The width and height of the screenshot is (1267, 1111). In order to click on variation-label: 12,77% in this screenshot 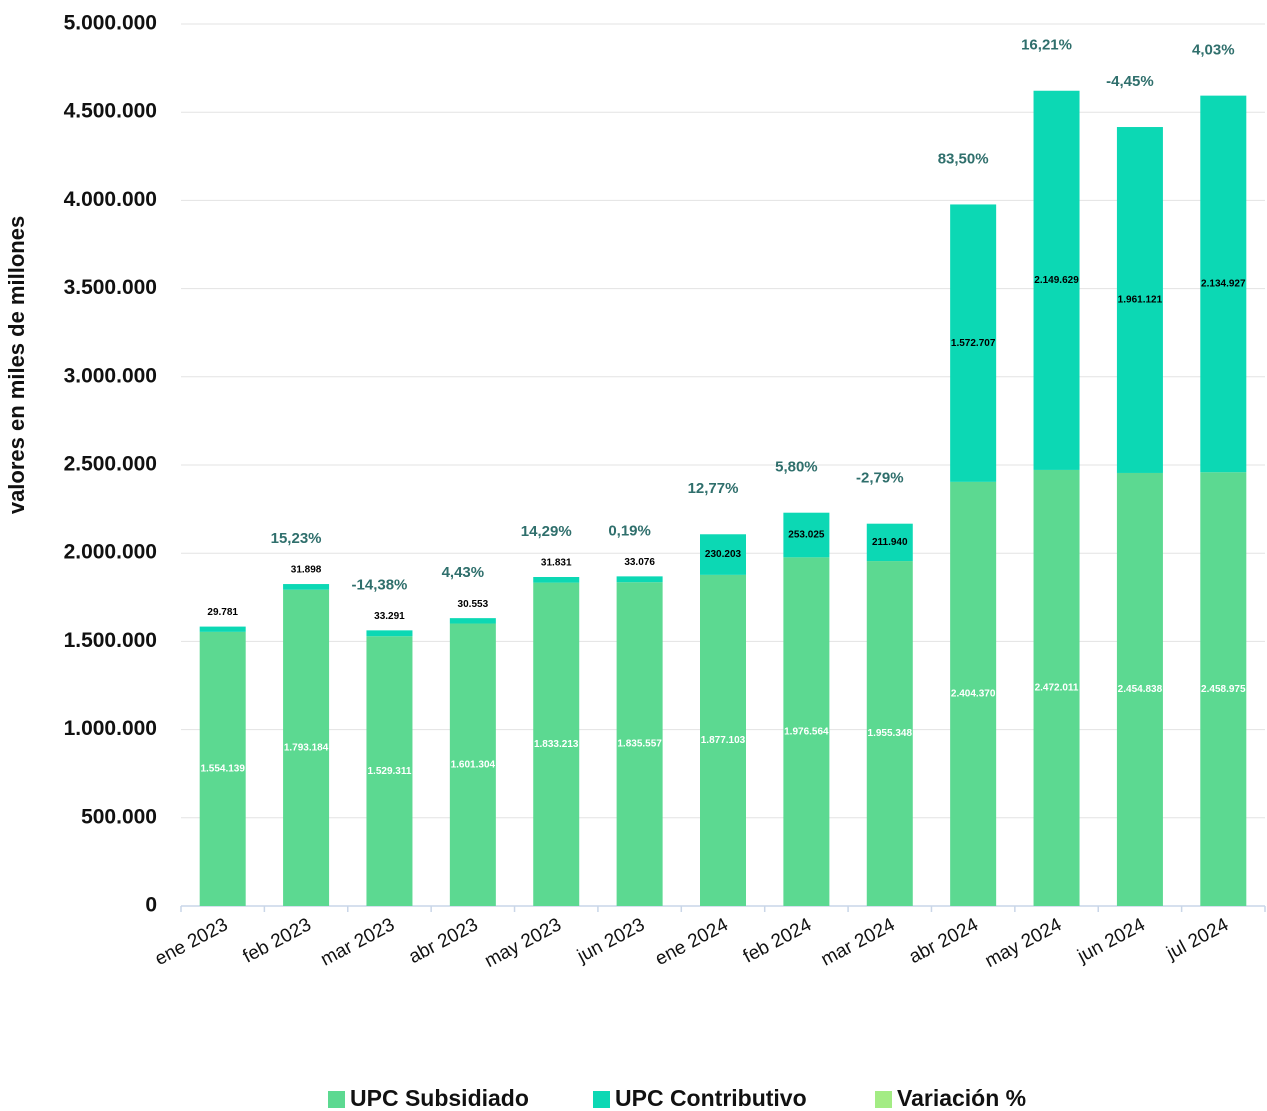, I will do `click(713, 488)`.